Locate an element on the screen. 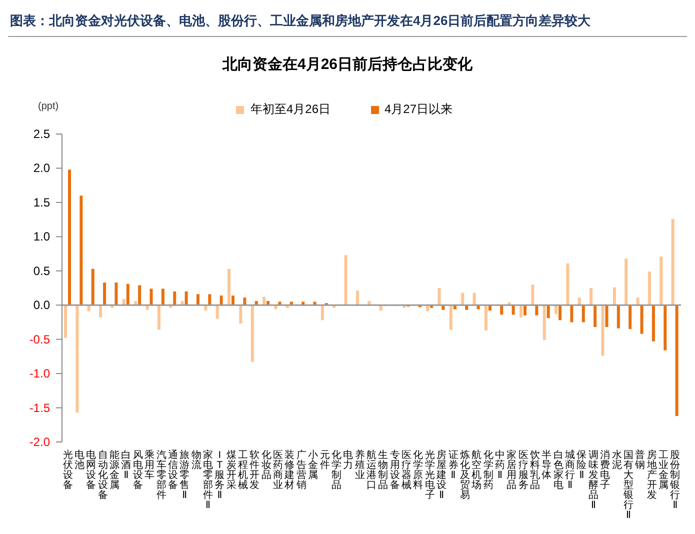  x-tick-label: 乘用车 is located at coordinates (149, 465).